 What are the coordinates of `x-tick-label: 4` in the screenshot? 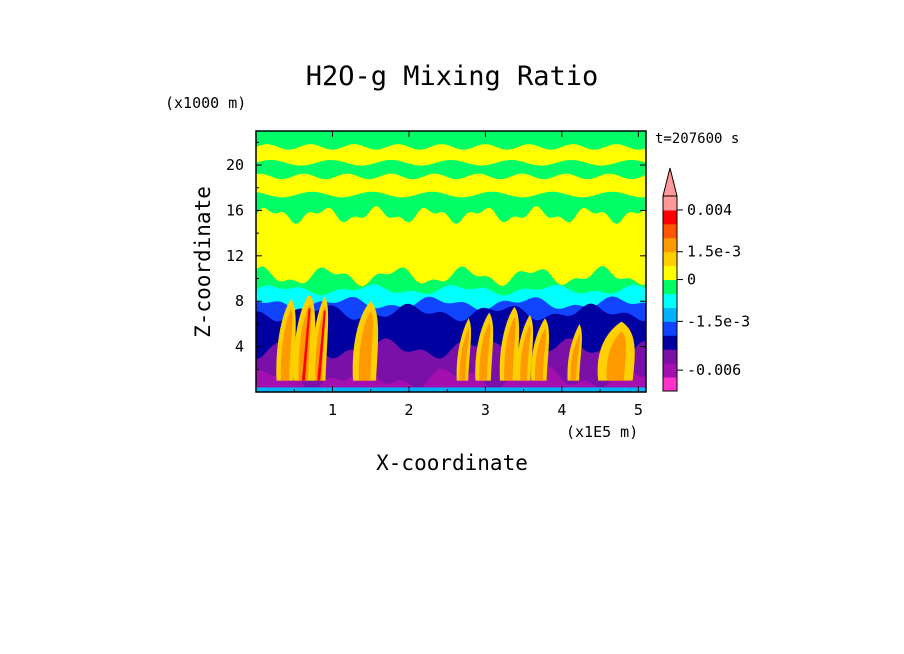 It's located at (561, 410).